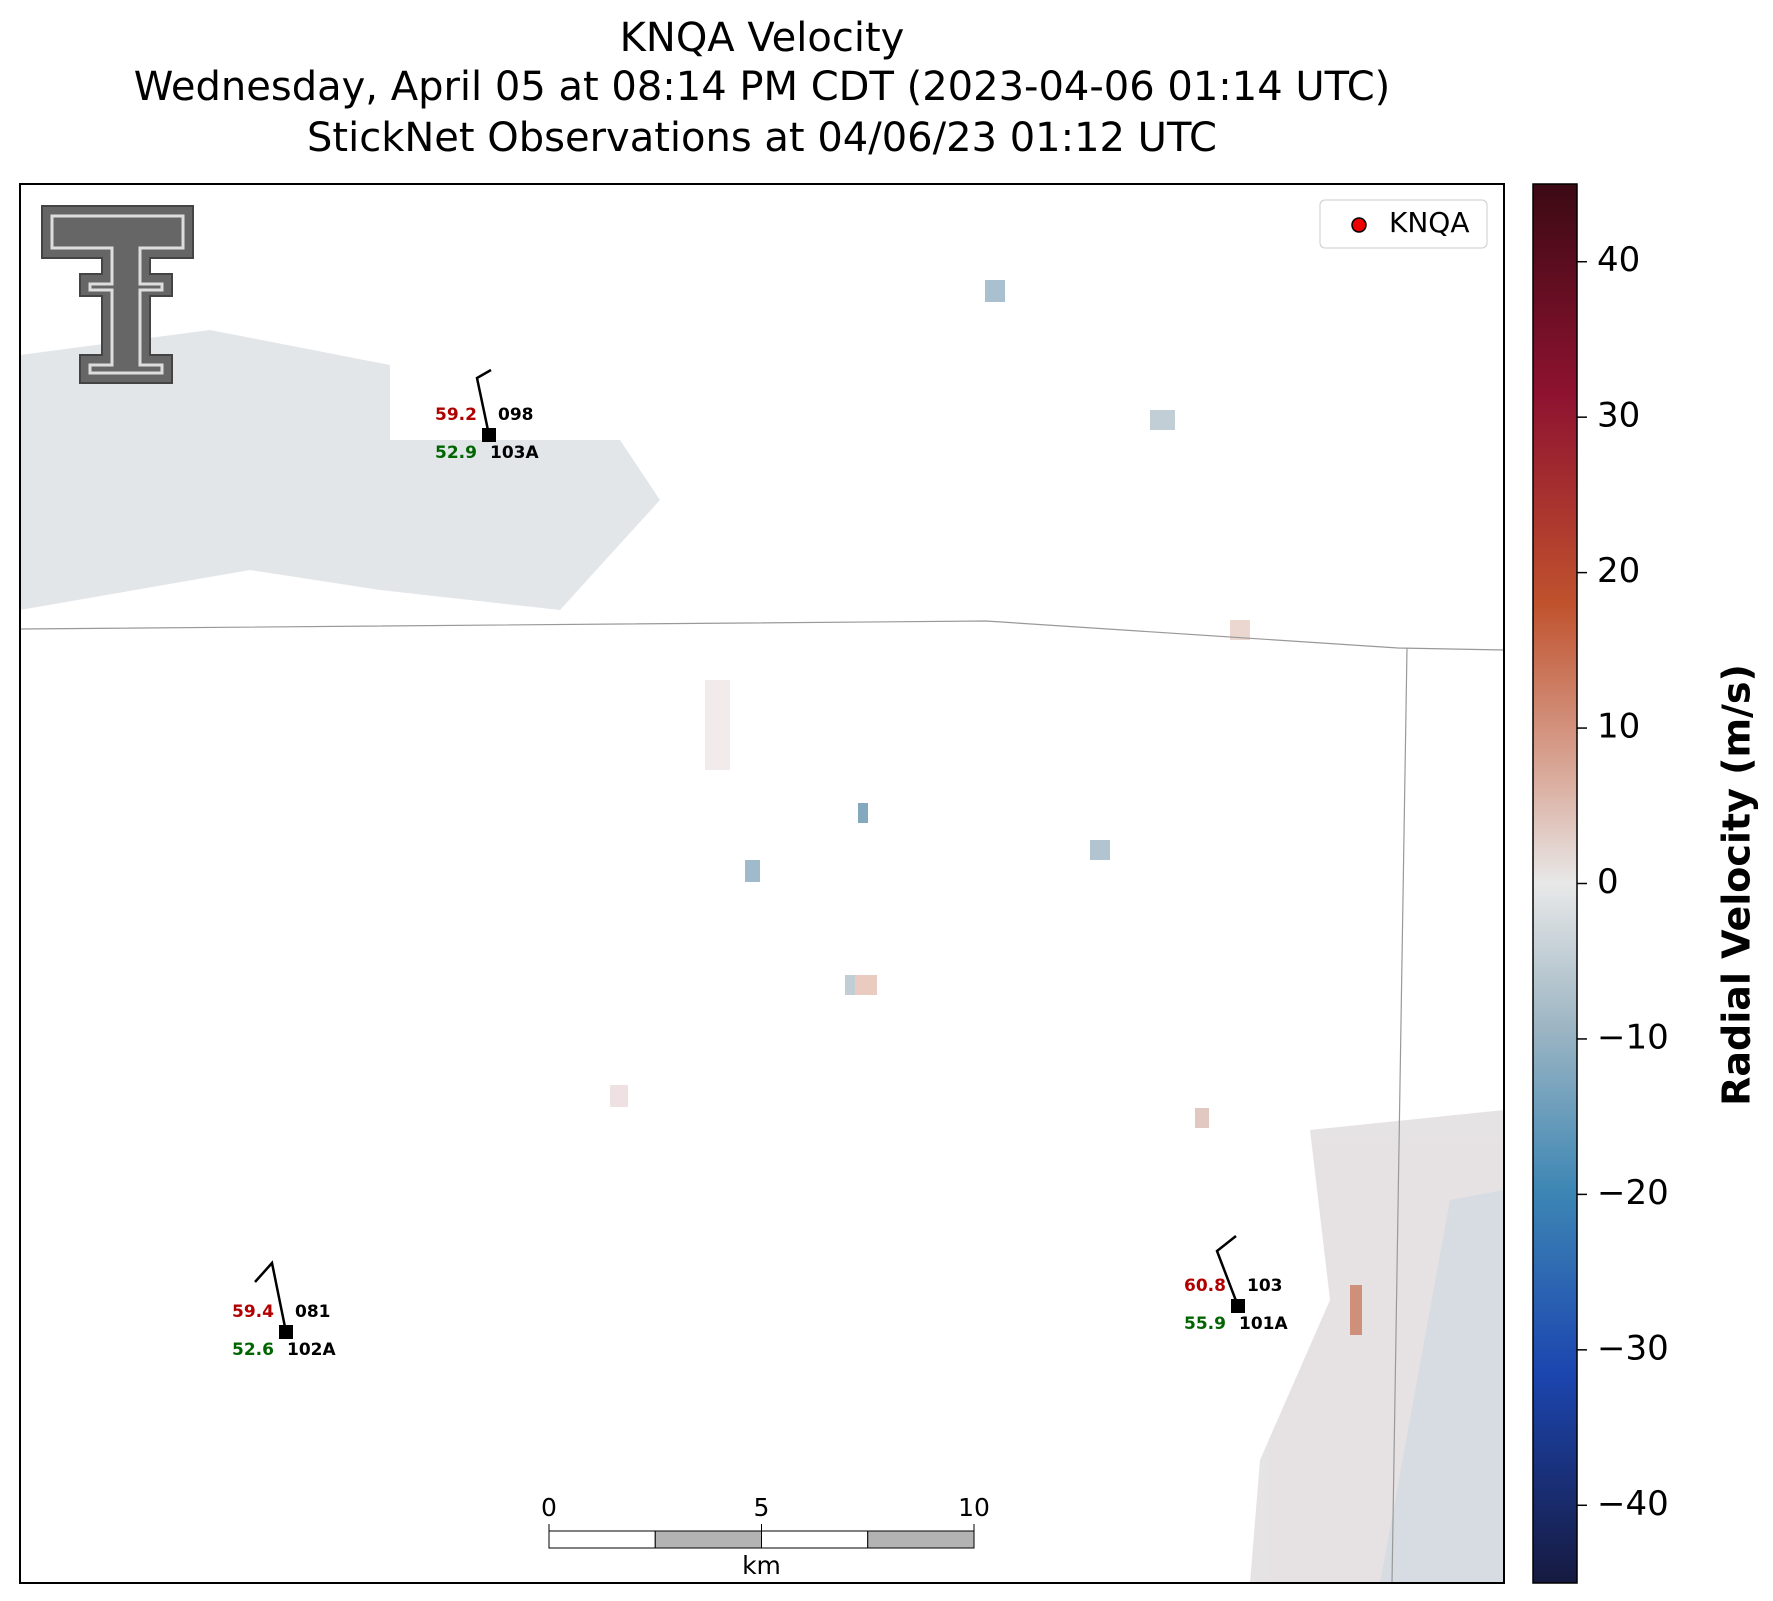  I want to click on station-id: 103, so click(1265, 1286).